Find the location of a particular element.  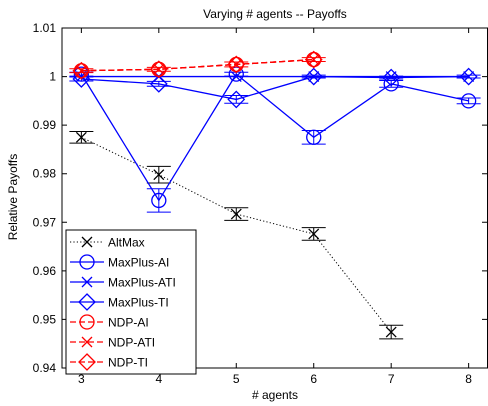

legend-entry: NDP-TI is located at coordinates (109, 362).